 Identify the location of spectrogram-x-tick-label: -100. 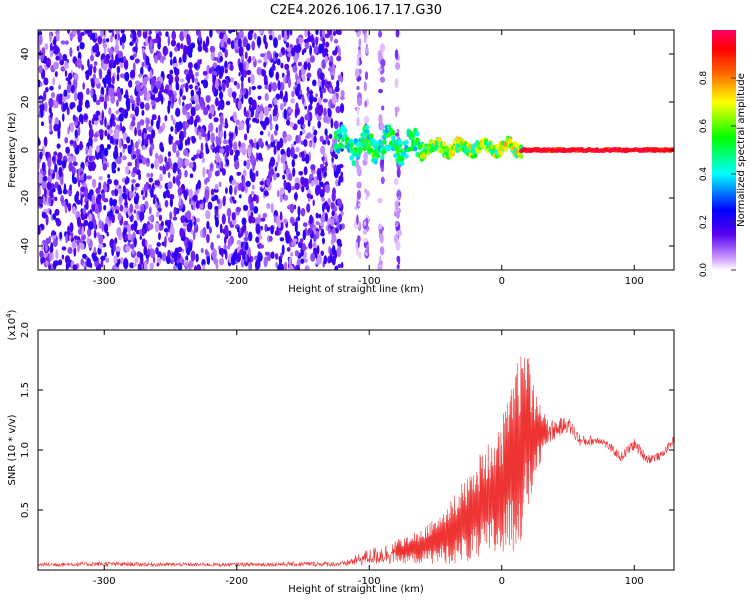
(369, 281).